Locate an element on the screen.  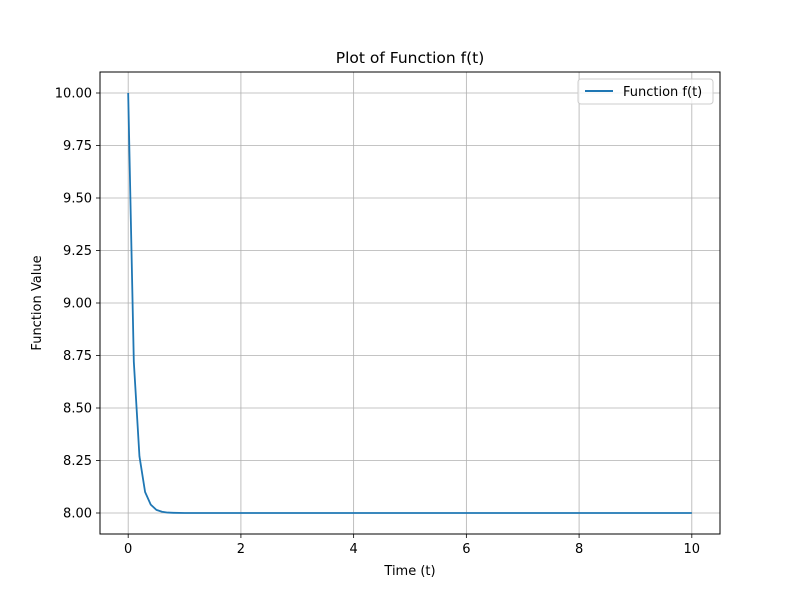
y-axis-label: Function Value is located at coordinates (37, 302).